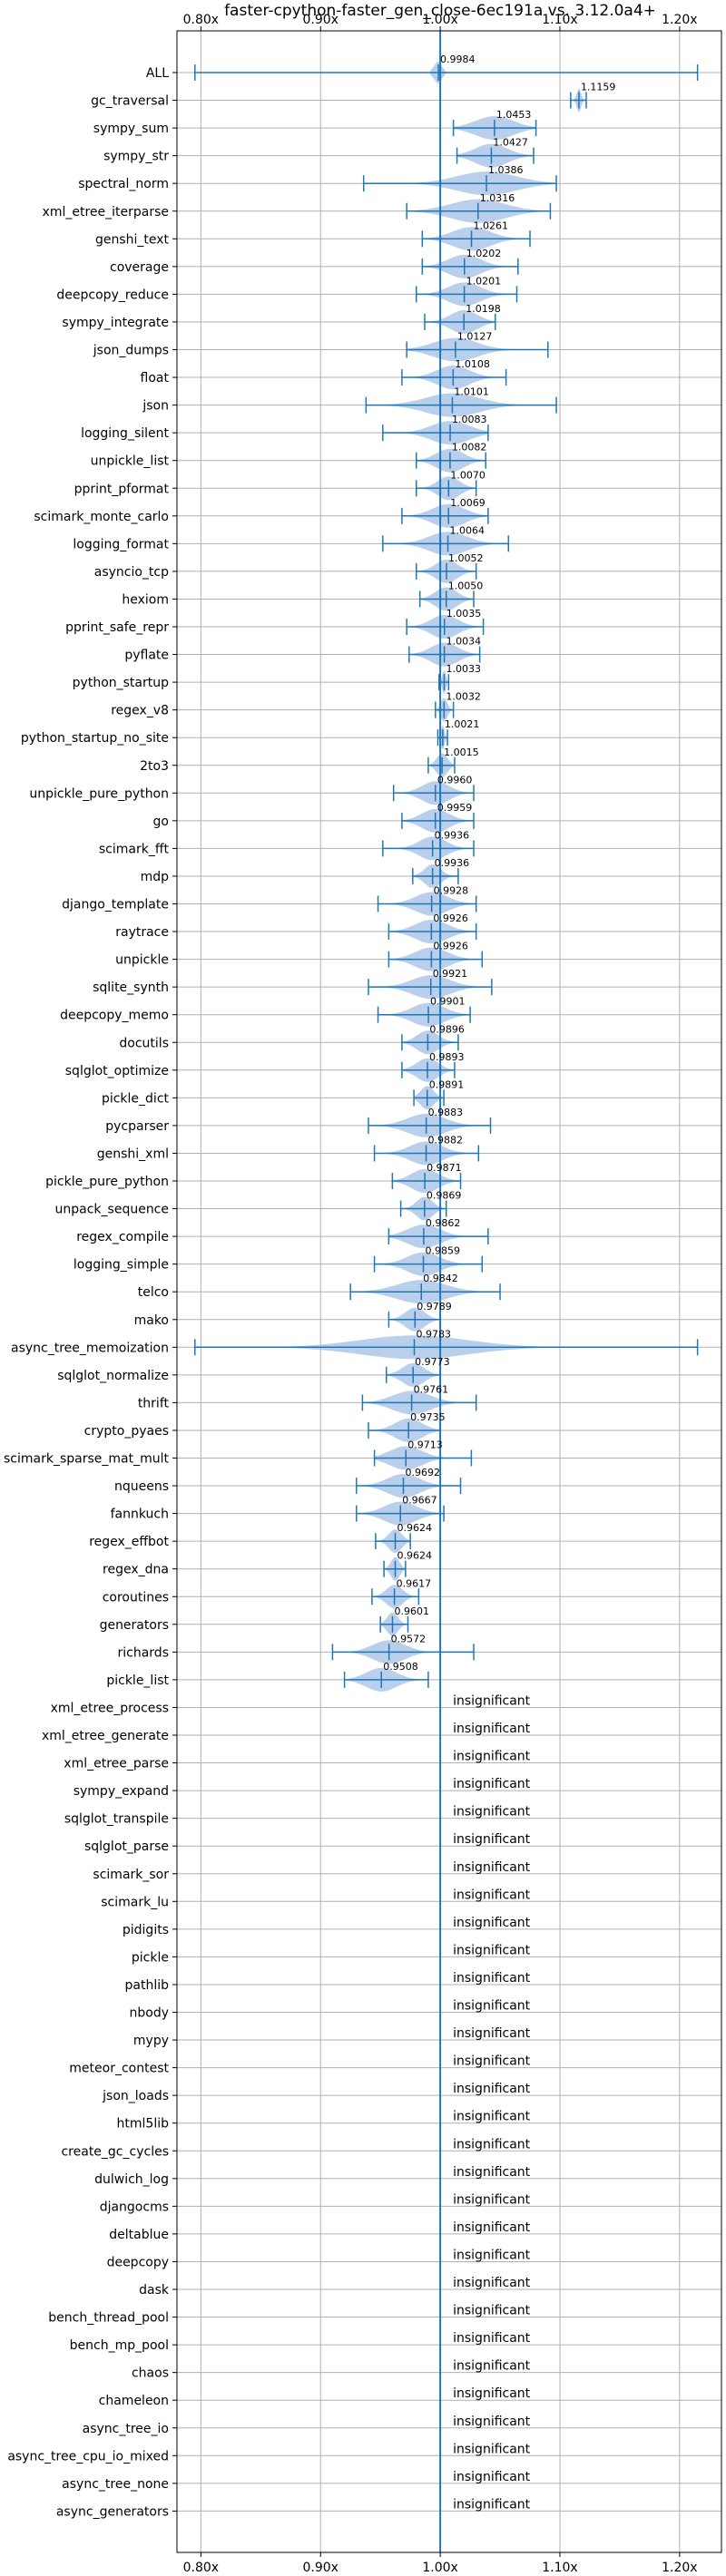 This screenshot has width=726, height=2576. I want to click on category-label: xml_etree_parse, so click(116, 1764).